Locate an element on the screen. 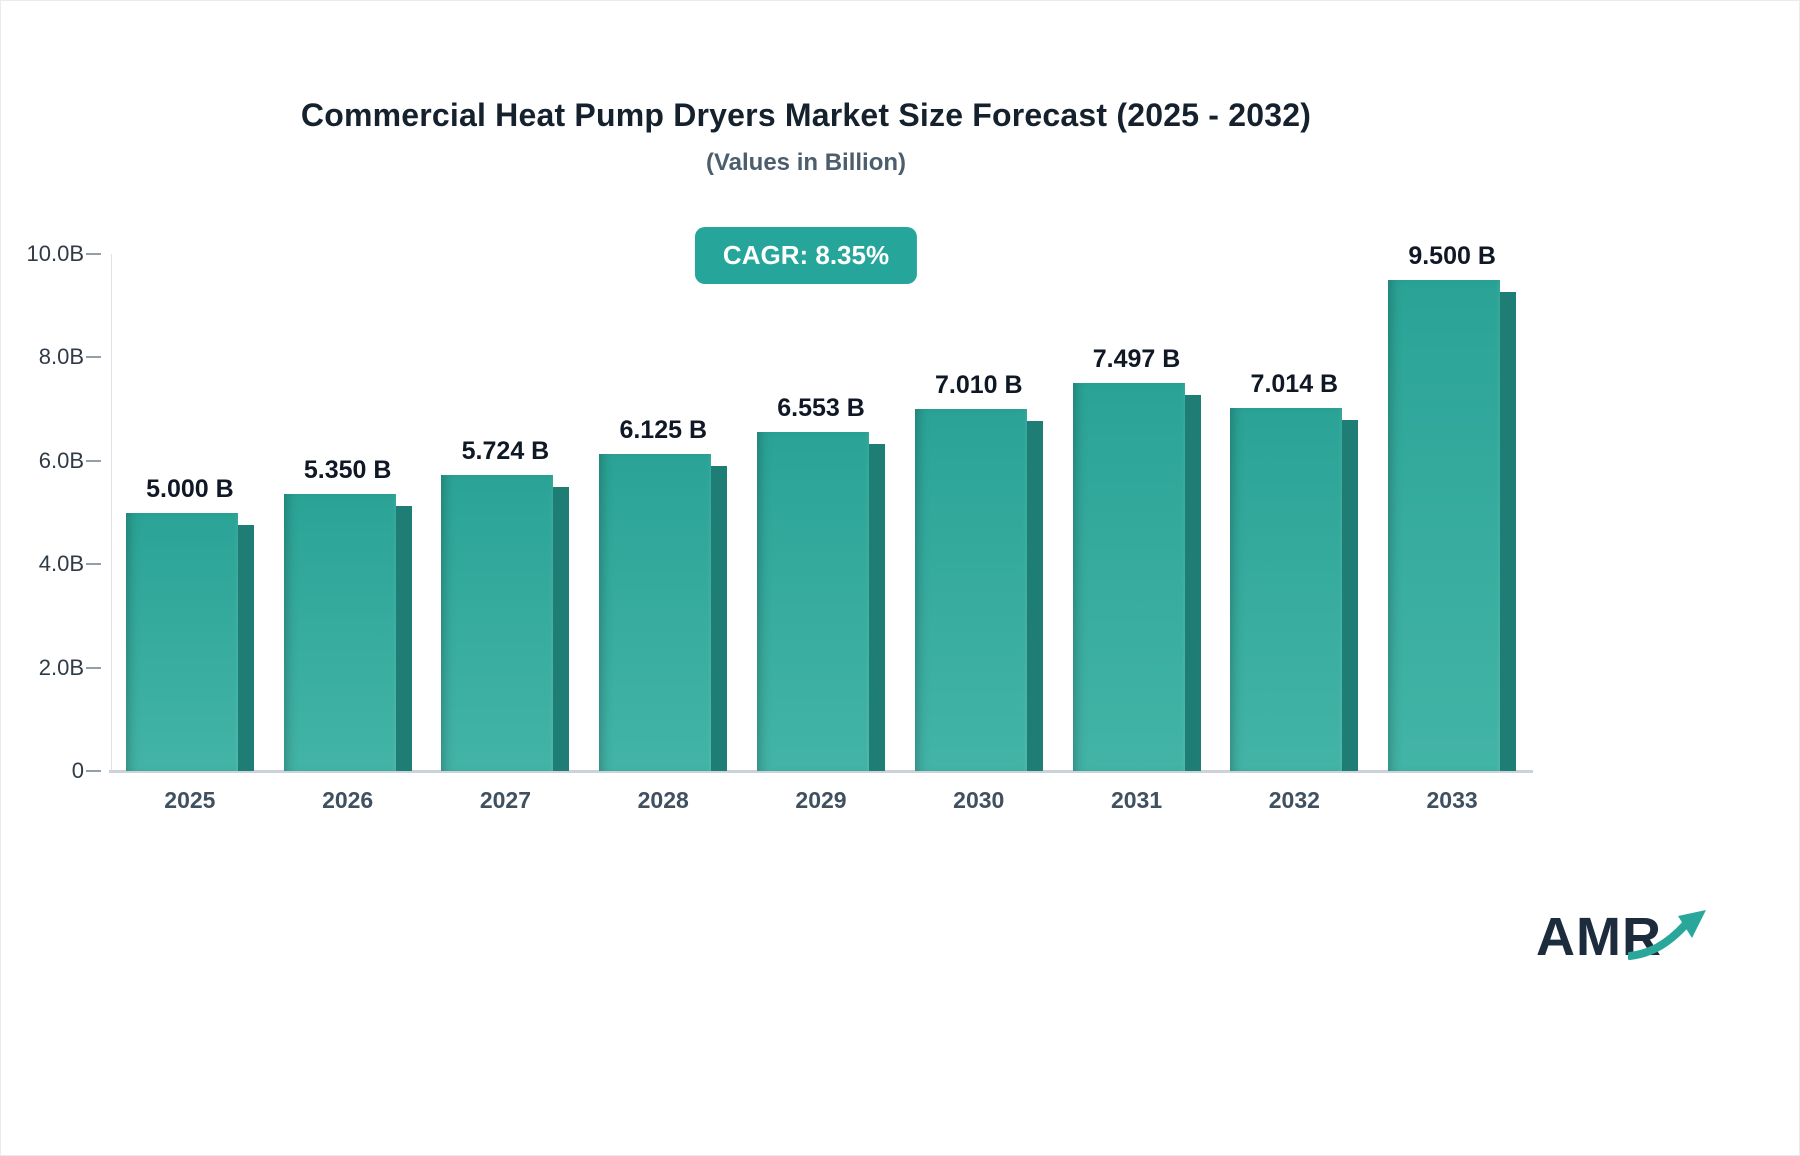  y-axis-line is located at coordinates (111, 512).